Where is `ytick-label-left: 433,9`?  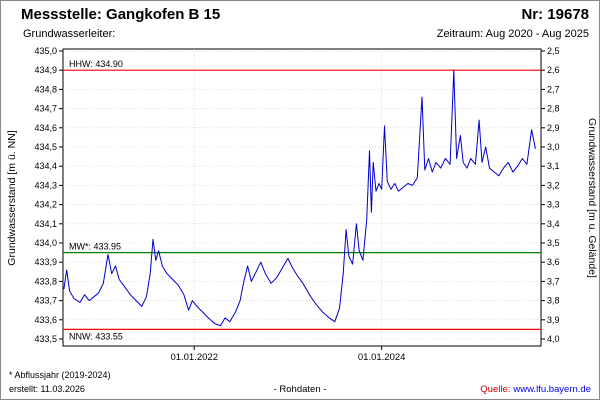 ytick-label-left: 433,9 is located at coordinates (45, 262).